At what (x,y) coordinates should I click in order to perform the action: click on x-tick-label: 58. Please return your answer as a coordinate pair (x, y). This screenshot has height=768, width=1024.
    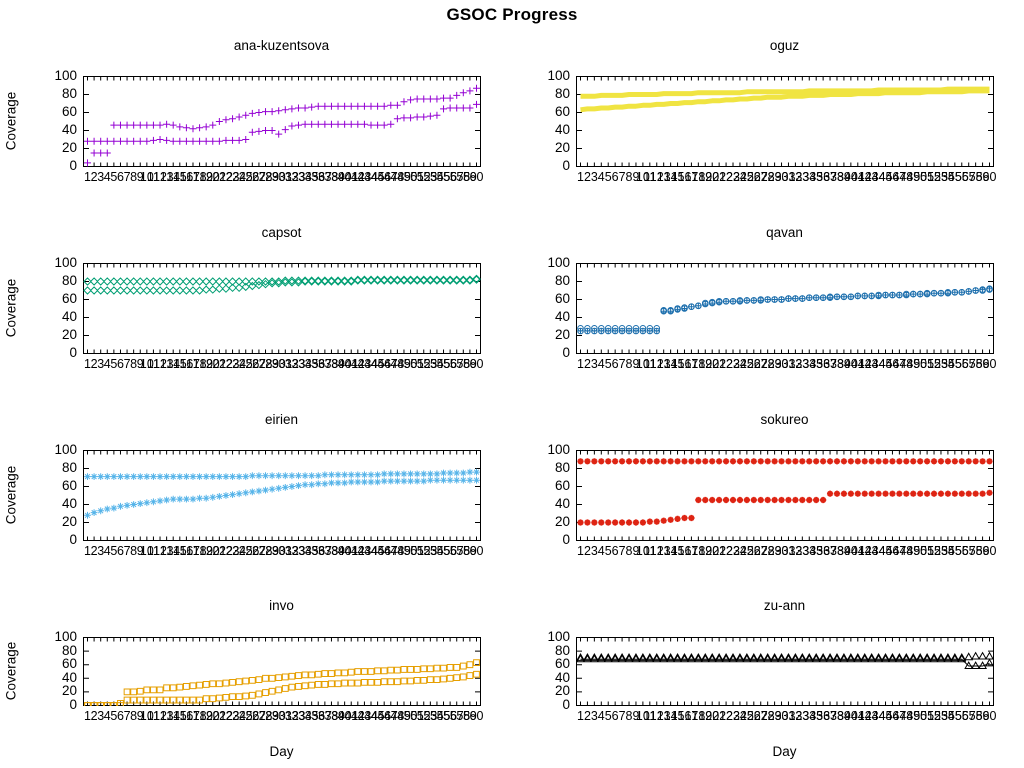
    Looking at the image, I should click on (463, 551).